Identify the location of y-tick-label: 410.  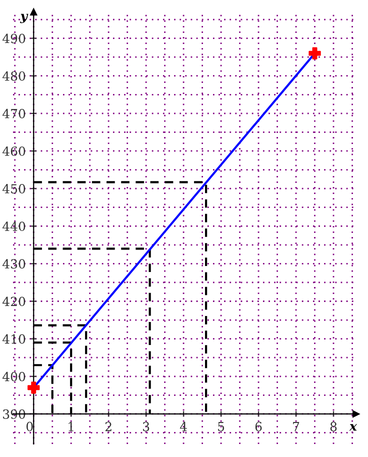
(14, 339).